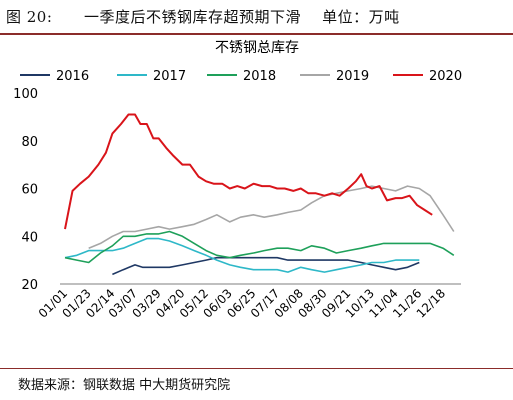 This screenshot has width=513, height=400. Describe the element at coordinates (256, 34) in the screenshot. I see `header-rule` at that location.